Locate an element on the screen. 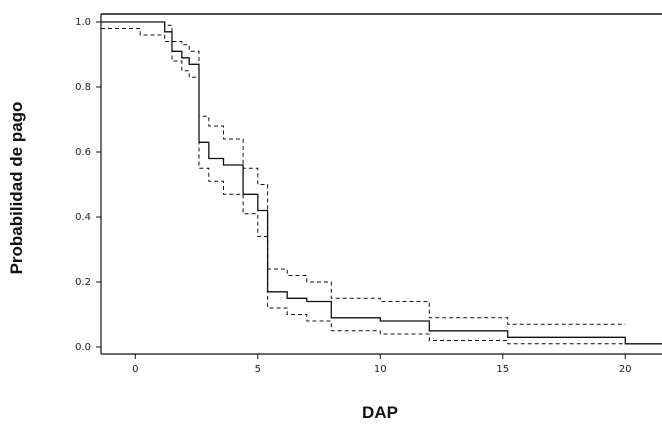 This screenshot has width=662, height=427. x-tick-label: 5 is located at coordinates (258, 369).